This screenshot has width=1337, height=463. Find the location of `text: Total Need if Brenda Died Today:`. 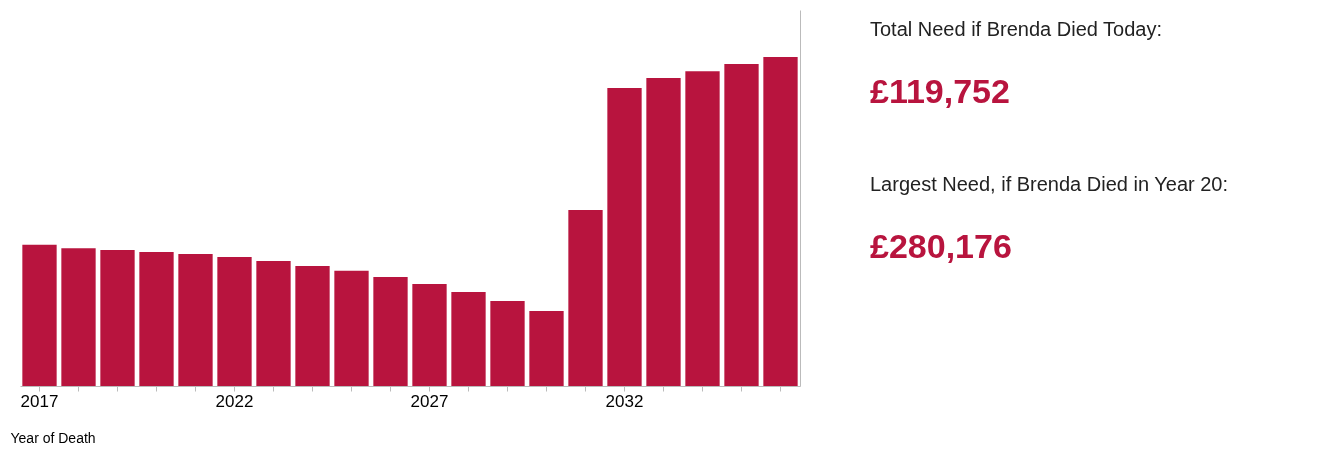

text: Total Need if Brenda Died Today: is located at coordinates (1016, 29).